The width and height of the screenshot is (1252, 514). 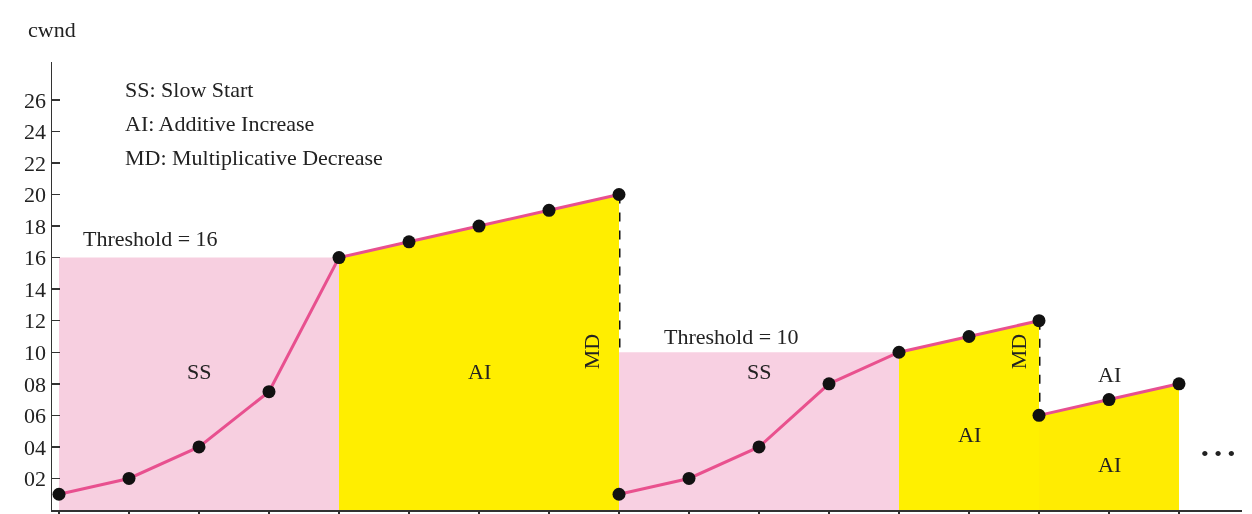 I want to click on annotation: Threshold = 16, so click(x=150, y=238).